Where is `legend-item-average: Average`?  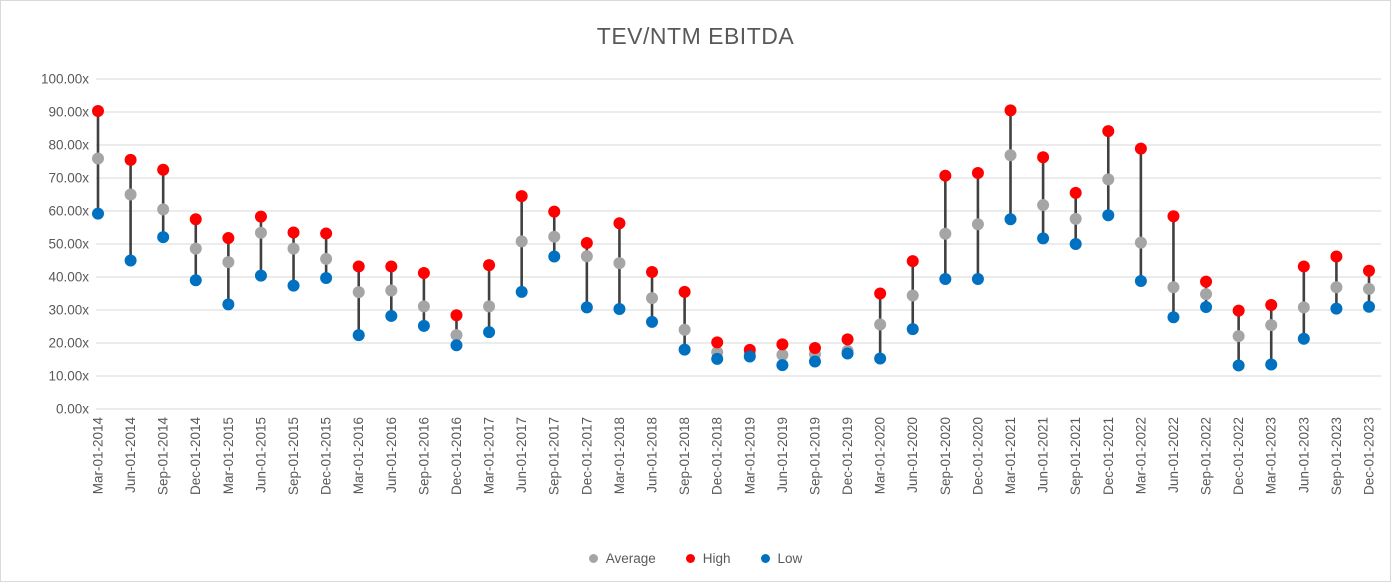 legend-item-average: Average is located at coordinates (622, 558).